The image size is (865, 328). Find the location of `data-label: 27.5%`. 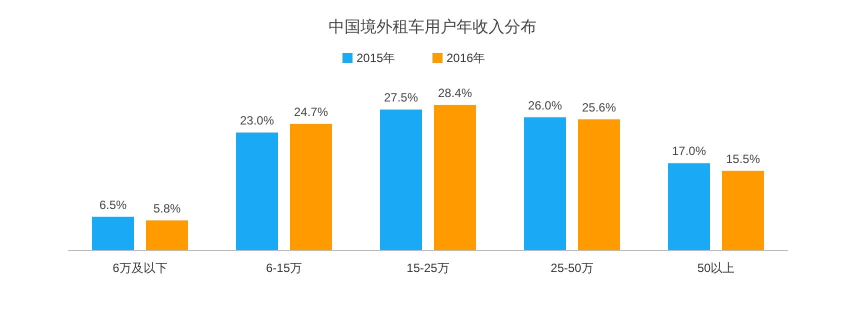

data-label: 27.5% is located at coordinates (401, 97).